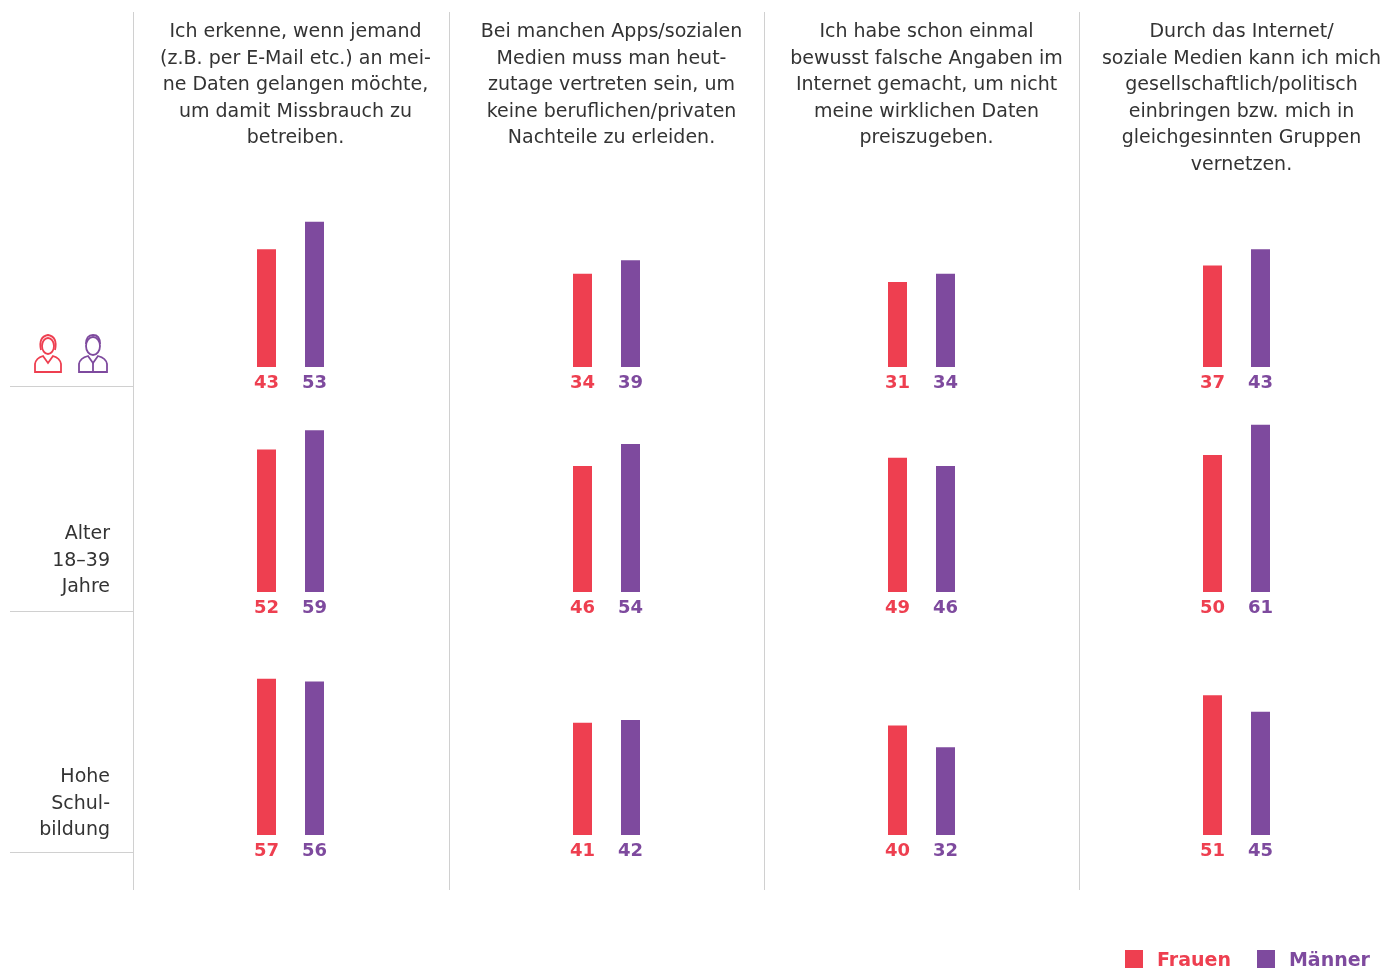  What do you see at coordinates (611, 83) in the screenshot?
I see `chart-title: Bei manchen Apps/sozialen Medien muss man heut- zutage vertreten sein, um keine beruflichen/privaten Nachteile zu erleiden.` at bounding box center [611, 83].